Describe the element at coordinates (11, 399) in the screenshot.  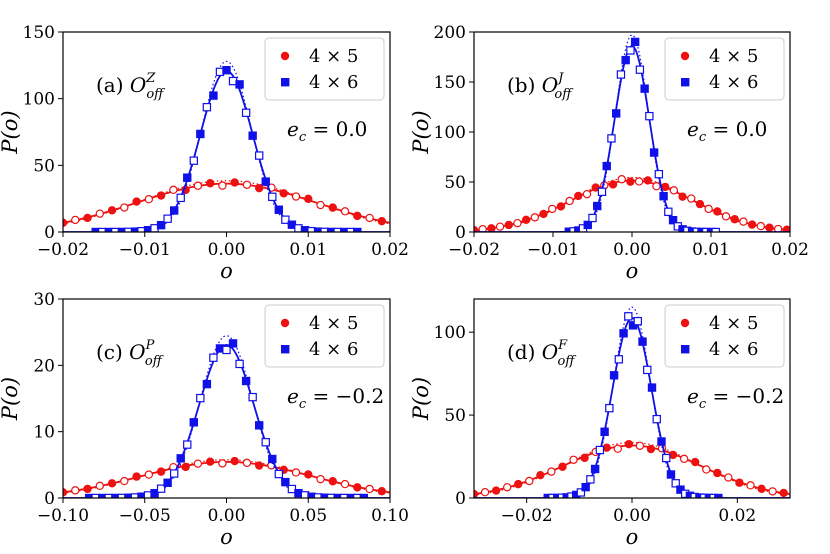
I see `y-axis-label: P(o)` at that location.